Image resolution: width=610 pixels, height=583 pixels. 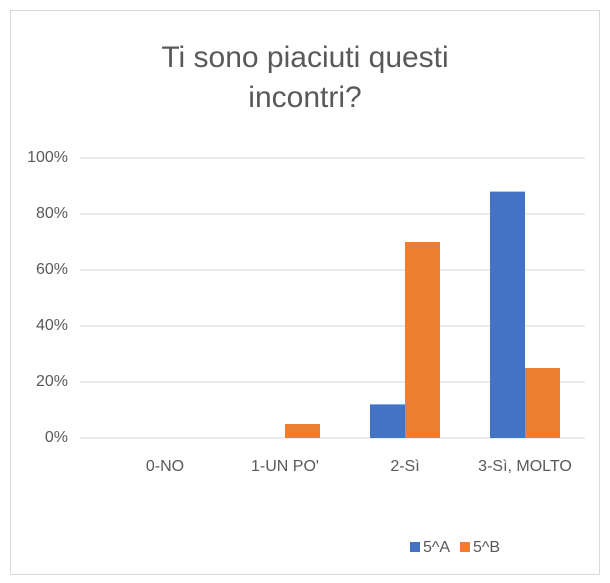 What do you see at coordinates (525, 466) in the screenshot?
I see `x-tick-label: 3-Sì, MOLTO` at bounding box center [525, 466].